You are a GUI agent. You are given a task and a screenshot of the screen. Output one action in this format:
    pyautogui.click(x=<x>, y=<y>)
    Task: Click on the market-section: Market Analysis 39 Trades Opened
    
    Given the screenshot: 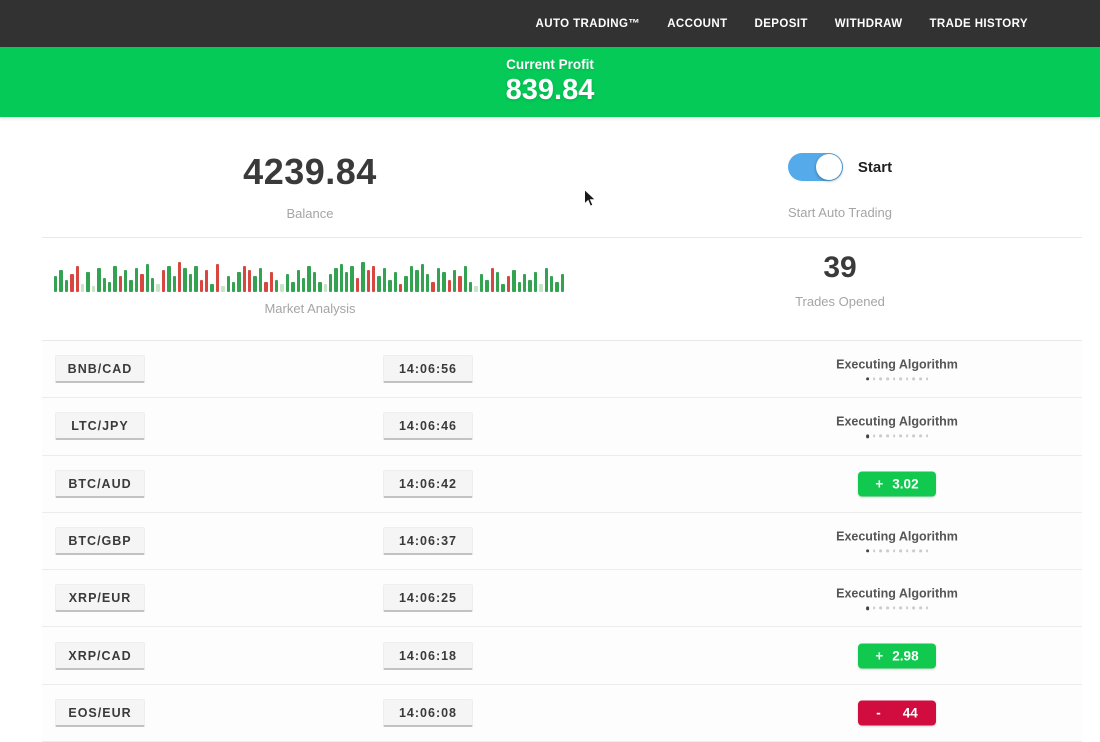 What is the action you would take?
    pyautogui.click(x=550, y=289)
    